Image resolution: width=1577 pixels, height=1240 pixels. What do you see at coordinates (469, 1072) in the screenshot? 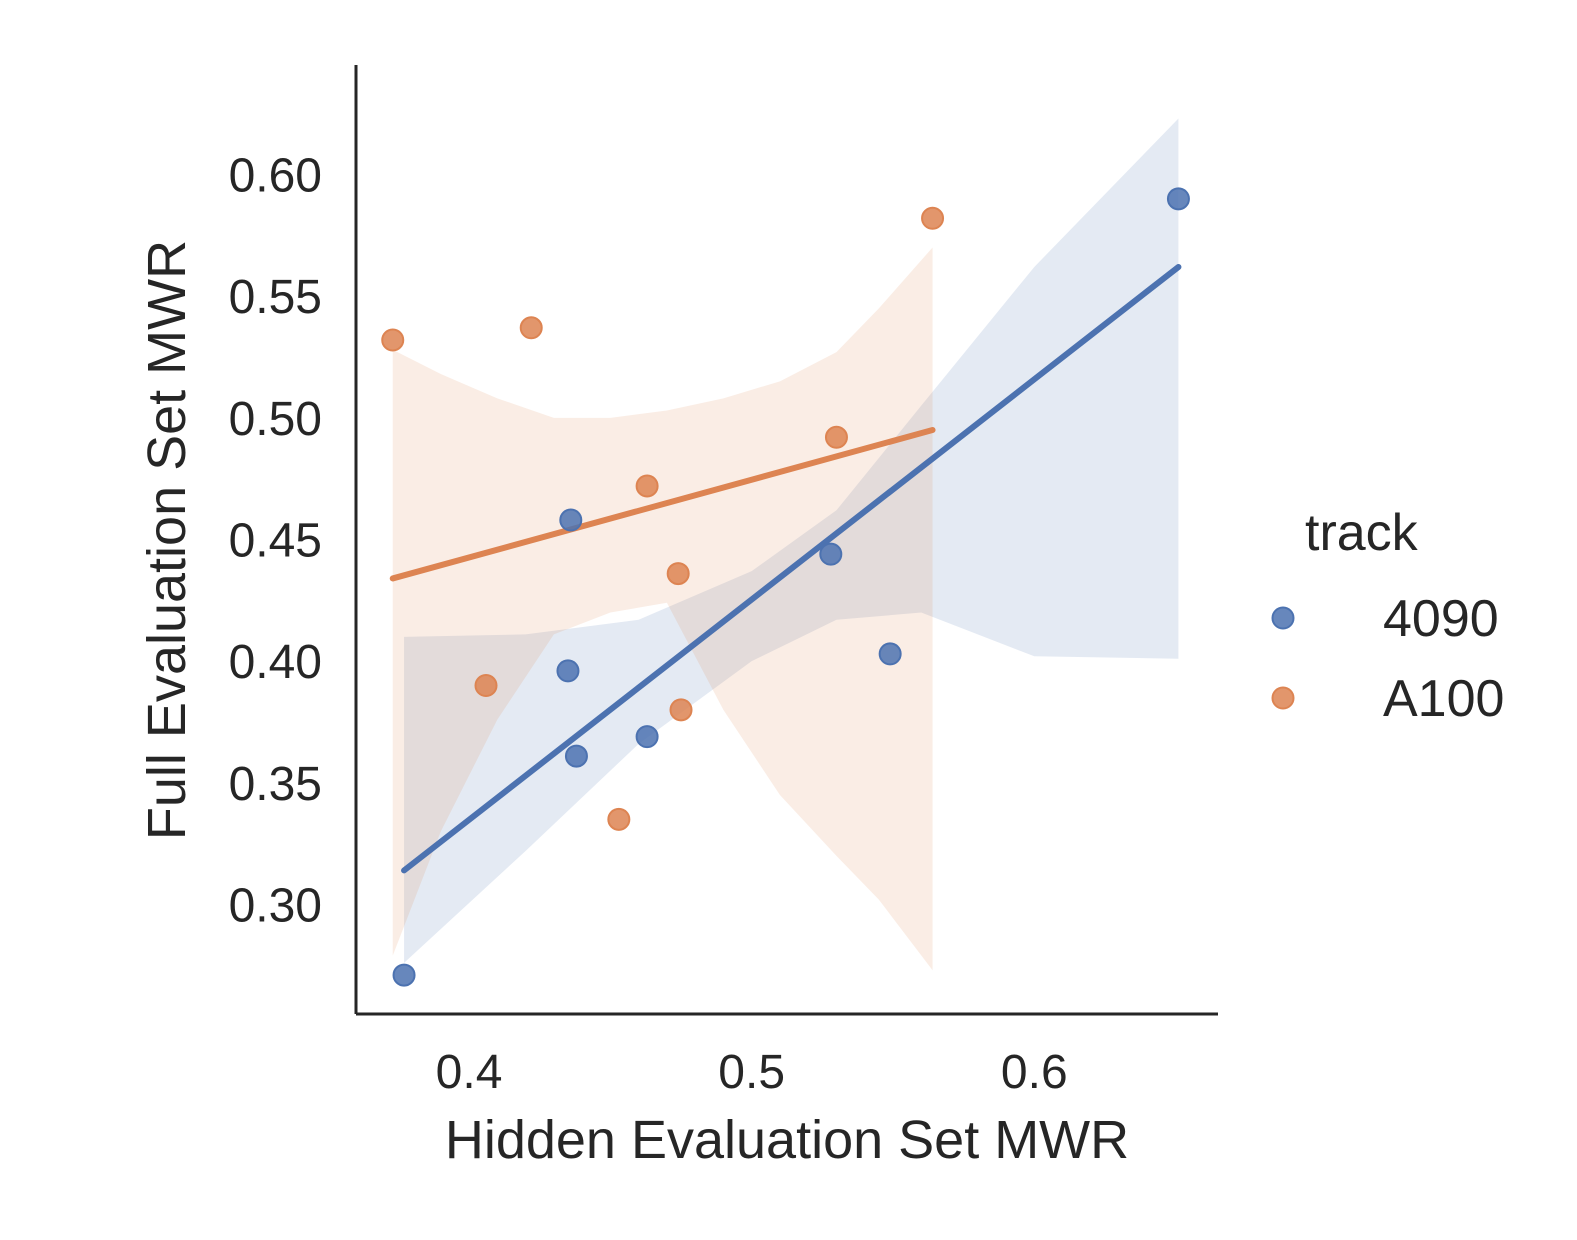
I see `x-tick-label: 0.4` at bounding box center [469, 1072].